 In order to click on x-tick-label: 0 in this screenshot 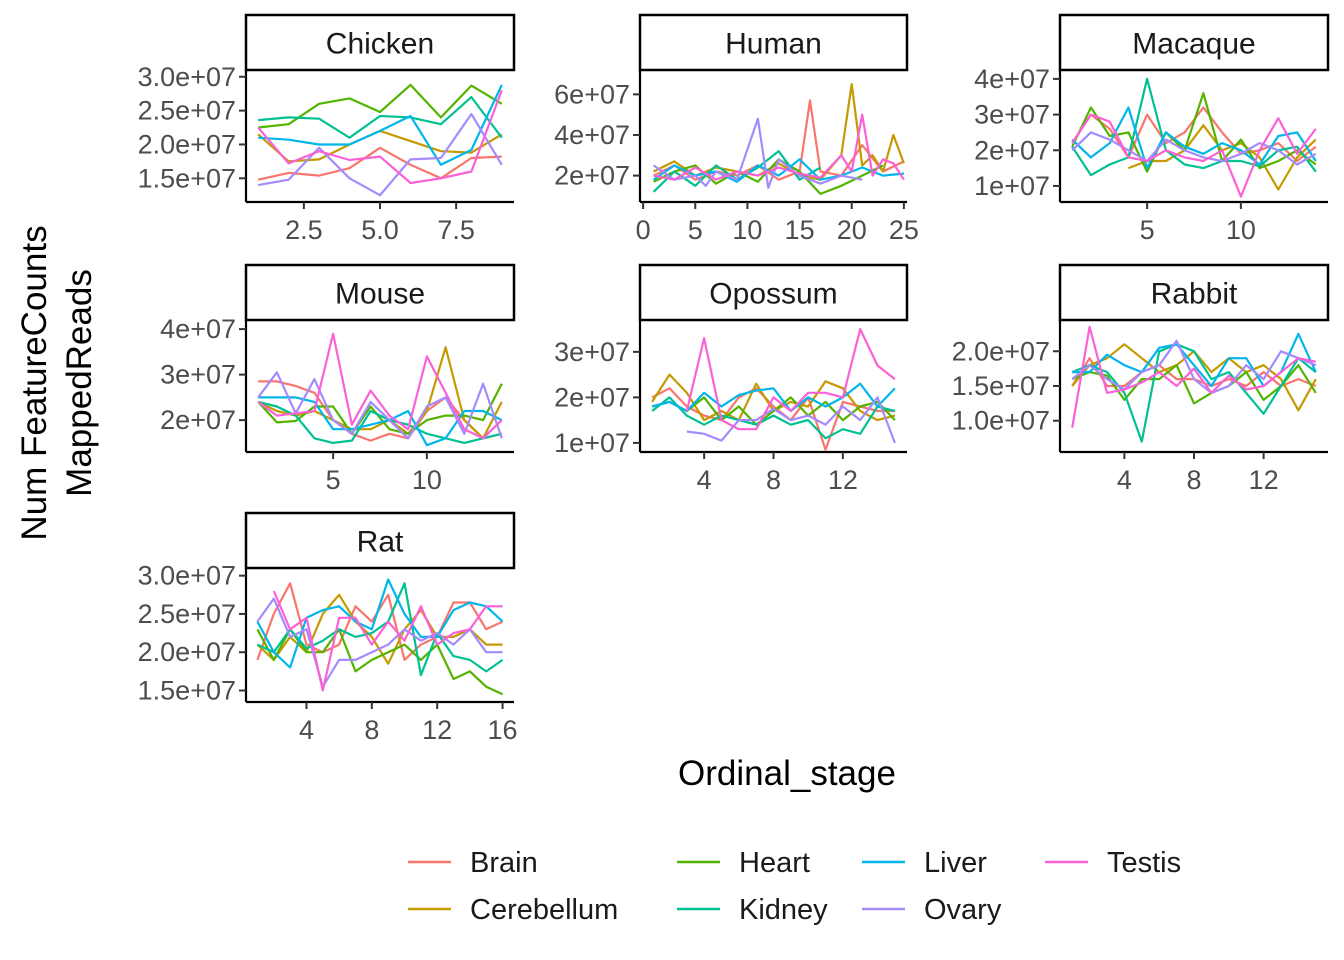, I will do `click(643, 230)`.